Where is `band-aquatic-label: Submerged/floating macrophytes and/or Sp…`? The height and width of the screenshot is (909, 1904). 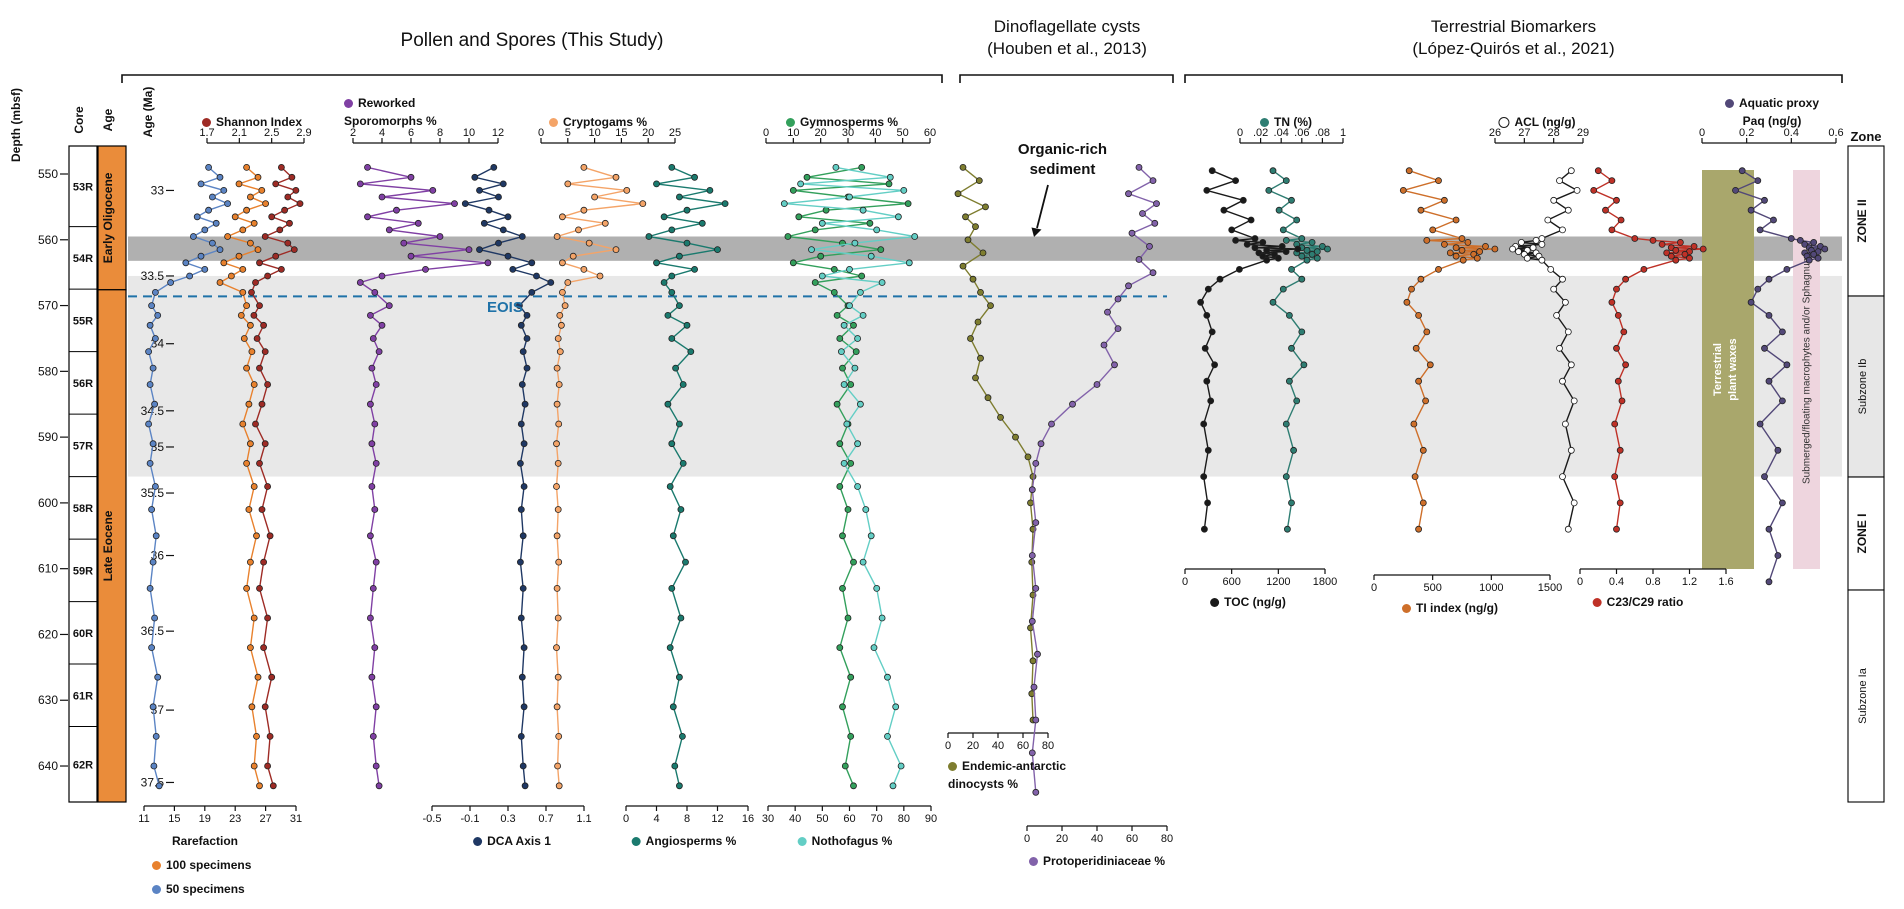 band-aquatic-label: Submerged/floating macrophytes and/or Sp… is located at coordinates (1807, 369).